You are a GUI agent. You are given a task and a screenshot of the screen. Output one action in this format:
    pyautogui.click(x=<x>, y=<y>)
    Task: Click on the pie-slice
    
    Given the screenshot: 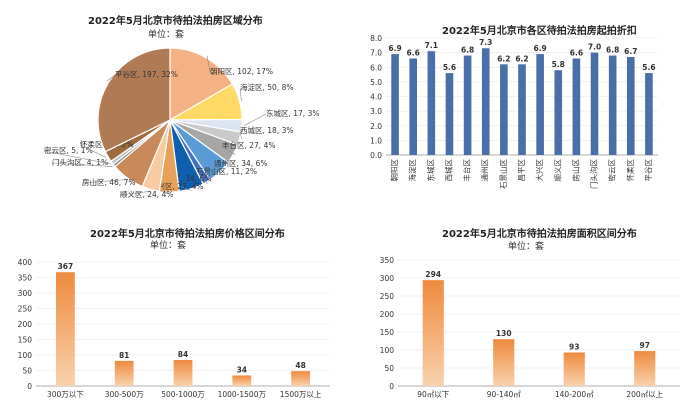 What is the action you would take?
    pyautogui.click(x=201, y=84)
    